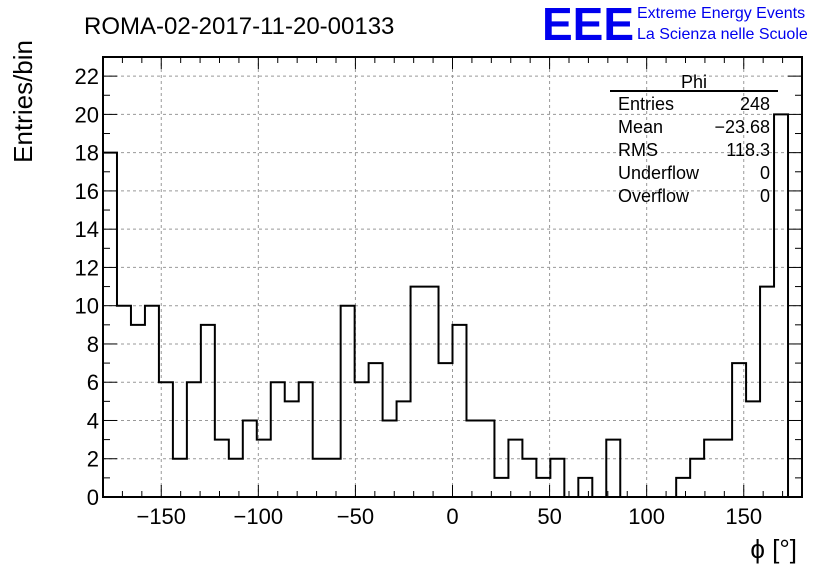 The width and height of the screenshot is (836, 572). I want to click on brand-line2: La Scienza nelle Scuole, so click(722, 34).